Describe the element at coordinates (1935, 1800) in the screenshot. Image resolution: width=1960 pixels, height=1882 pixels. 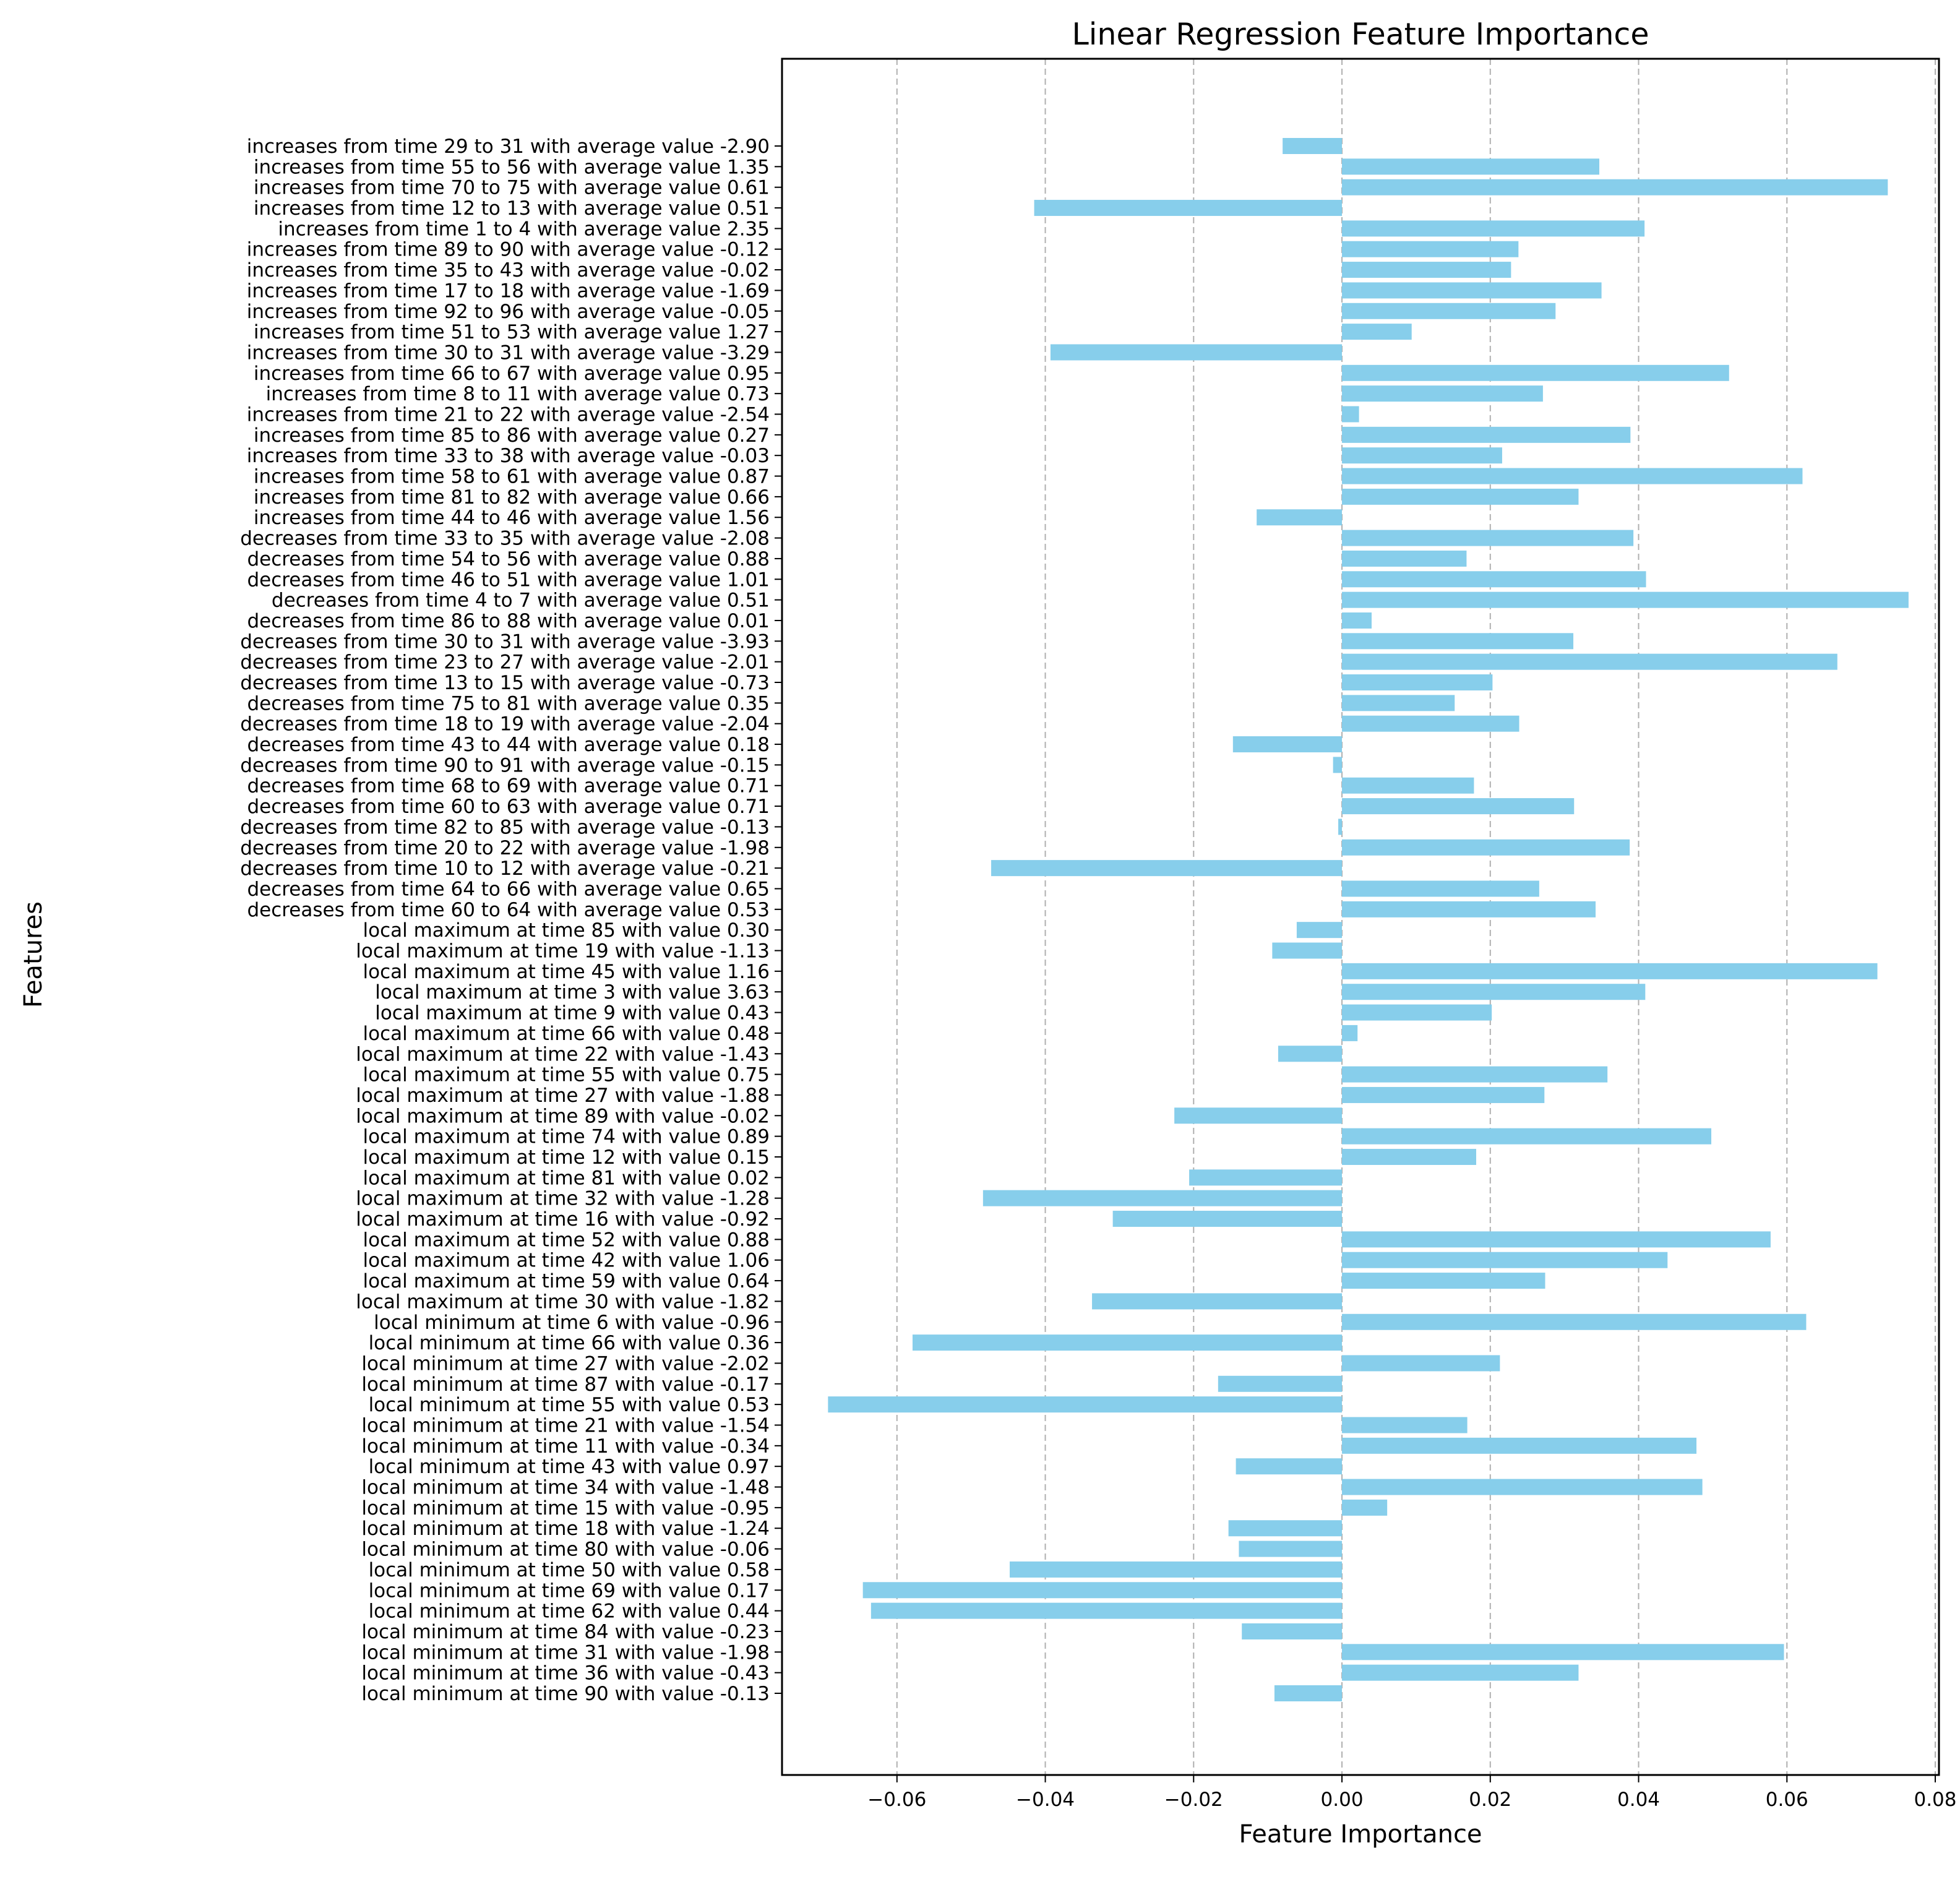
I see `x-tick-label: 0.08` at that location.